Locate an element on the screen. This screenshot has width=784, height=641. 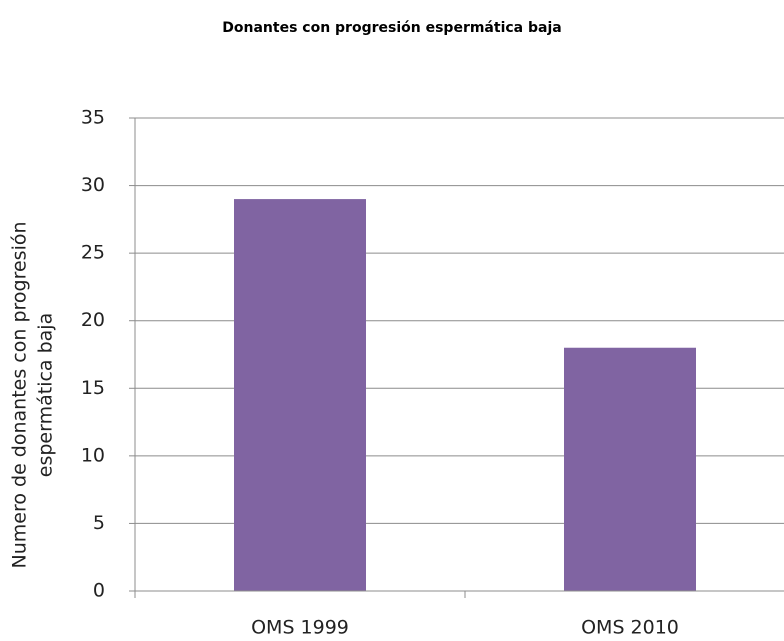
chart-title: Donantes con progresión espermática baja is located at coordinates (391, 28).